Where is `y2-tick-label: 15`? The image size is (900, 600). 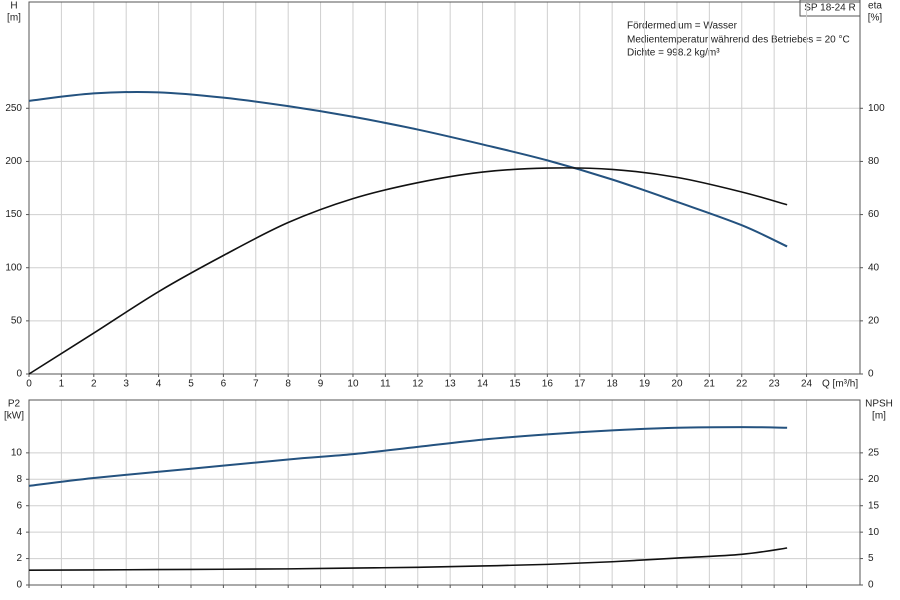
y2-tick-label: 15 is located at coordinates (874, 505).